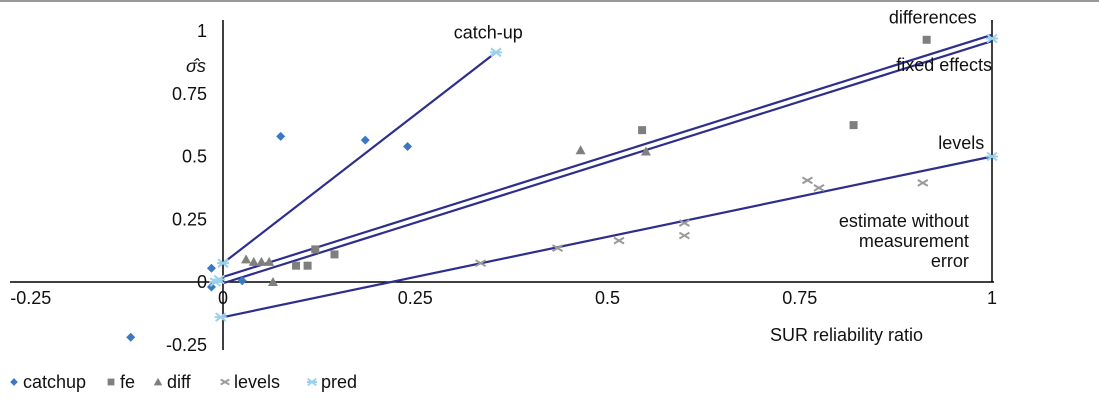  Describe the element at coordinates (904, 221) in the screenshot. I see `annotation: estimate without` at that location.